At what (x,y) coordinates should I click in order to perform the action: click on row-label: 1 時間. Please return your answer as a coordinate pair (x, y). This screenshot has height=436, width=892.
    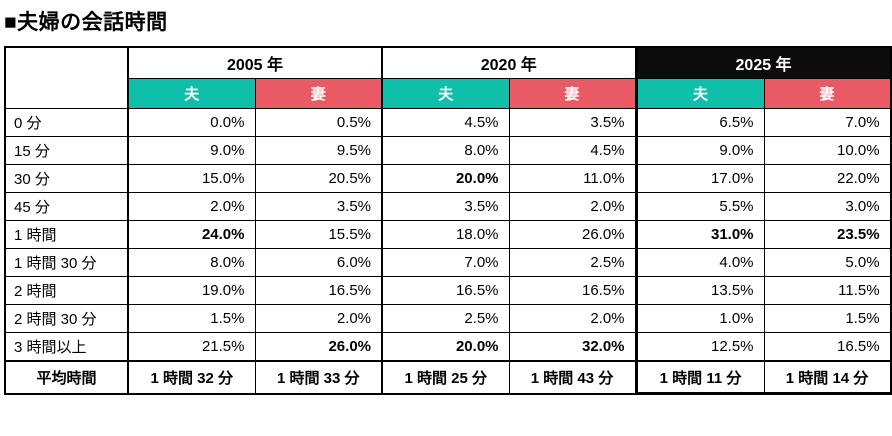
    Looking at the image, I should click on (66, 234).